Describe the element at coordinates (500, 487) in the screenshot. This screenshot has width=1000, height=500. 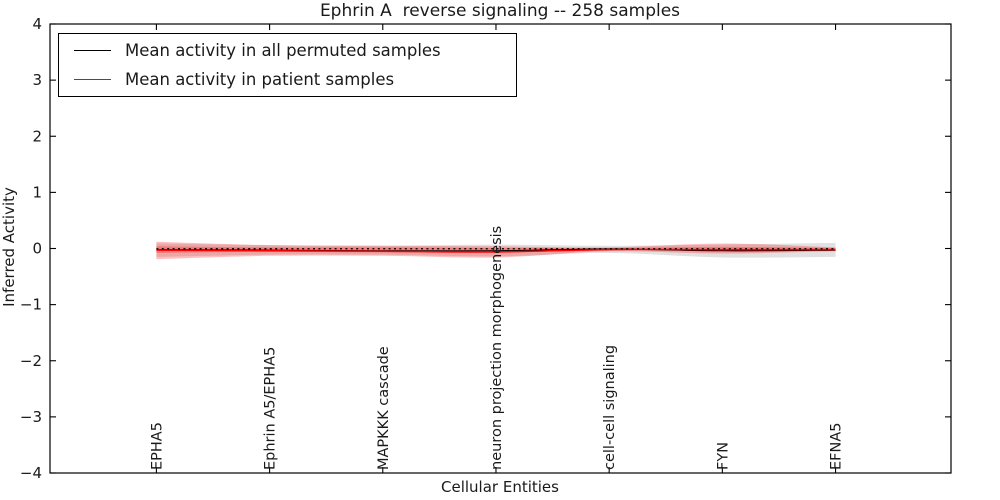
I see `x-axis-label: Cellular Entities` at that location.